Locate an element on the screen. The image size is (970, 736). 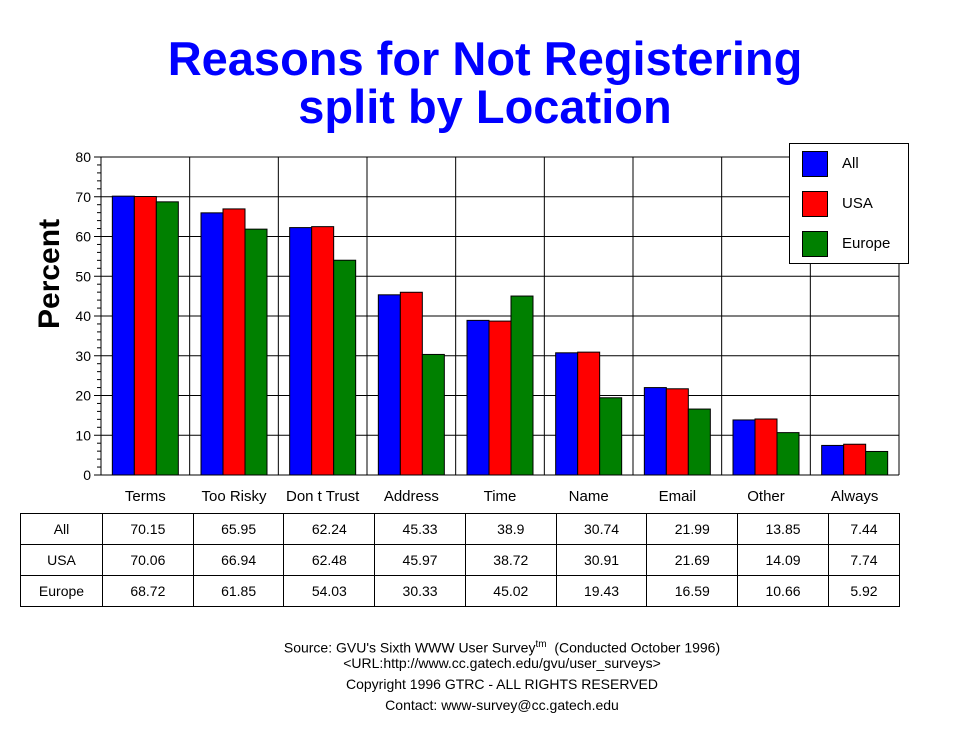
y-tick-label: 40 is located at coordinates (83, 316).